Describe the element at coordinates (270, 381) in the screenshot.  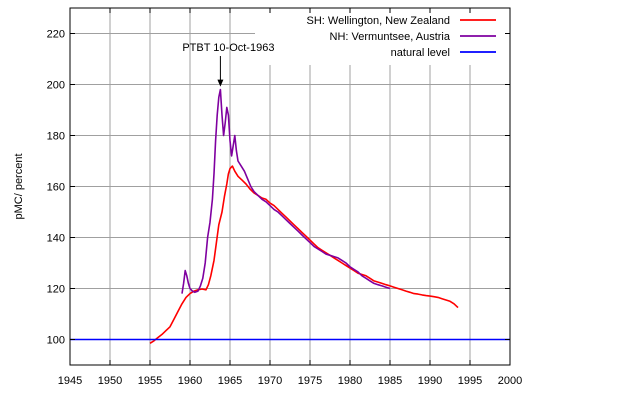
I see `x-tick-label: 1970` at that location.